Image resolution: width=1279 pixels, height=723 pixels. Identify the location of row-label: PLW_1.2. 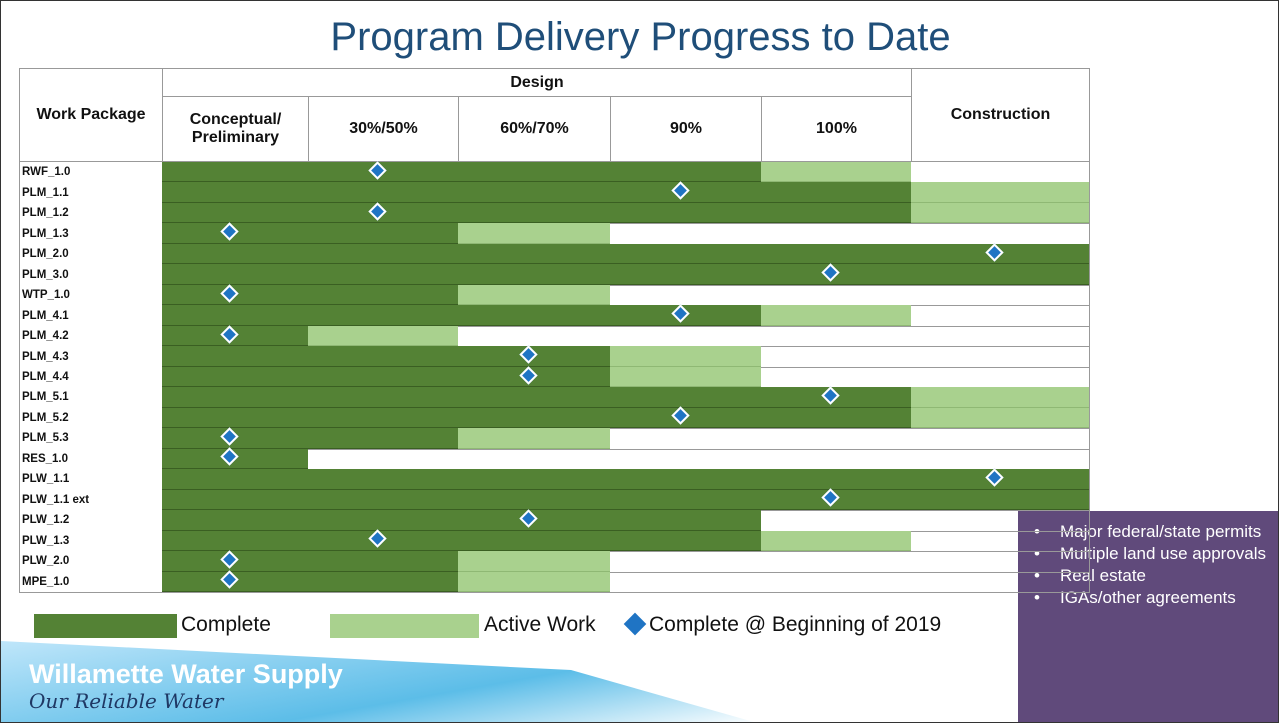
(91, 521).